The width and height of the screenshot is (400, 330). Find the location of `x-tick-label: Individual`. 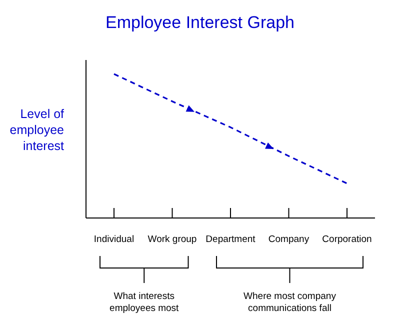

x-tick-label: Individual is located at coordinates (114, 239).